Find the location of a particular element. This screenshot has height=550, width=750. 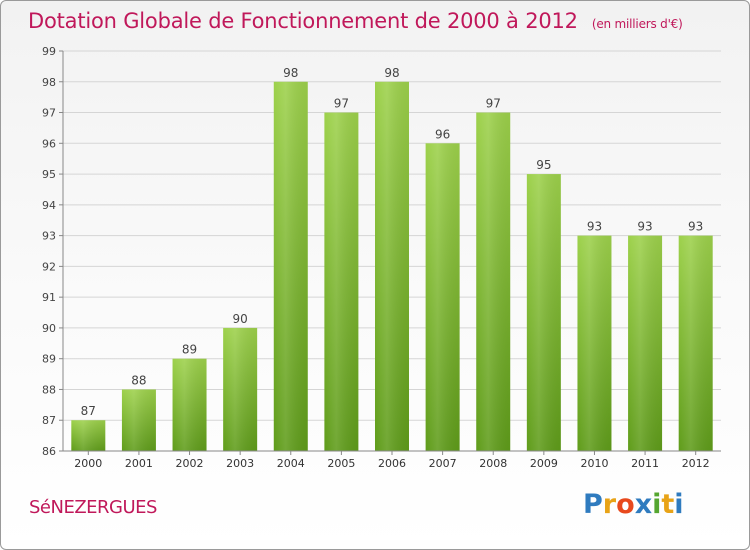

logo-letter: P is located at coordinates (593, 504).